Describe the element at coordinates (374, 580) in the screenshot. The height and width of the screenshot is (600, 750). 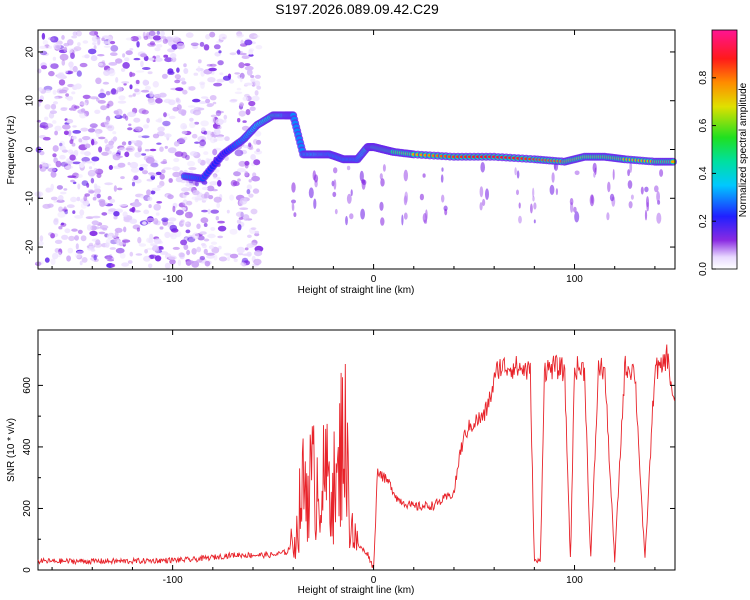
I see `bottom-x-tick-label: 0` at that location.